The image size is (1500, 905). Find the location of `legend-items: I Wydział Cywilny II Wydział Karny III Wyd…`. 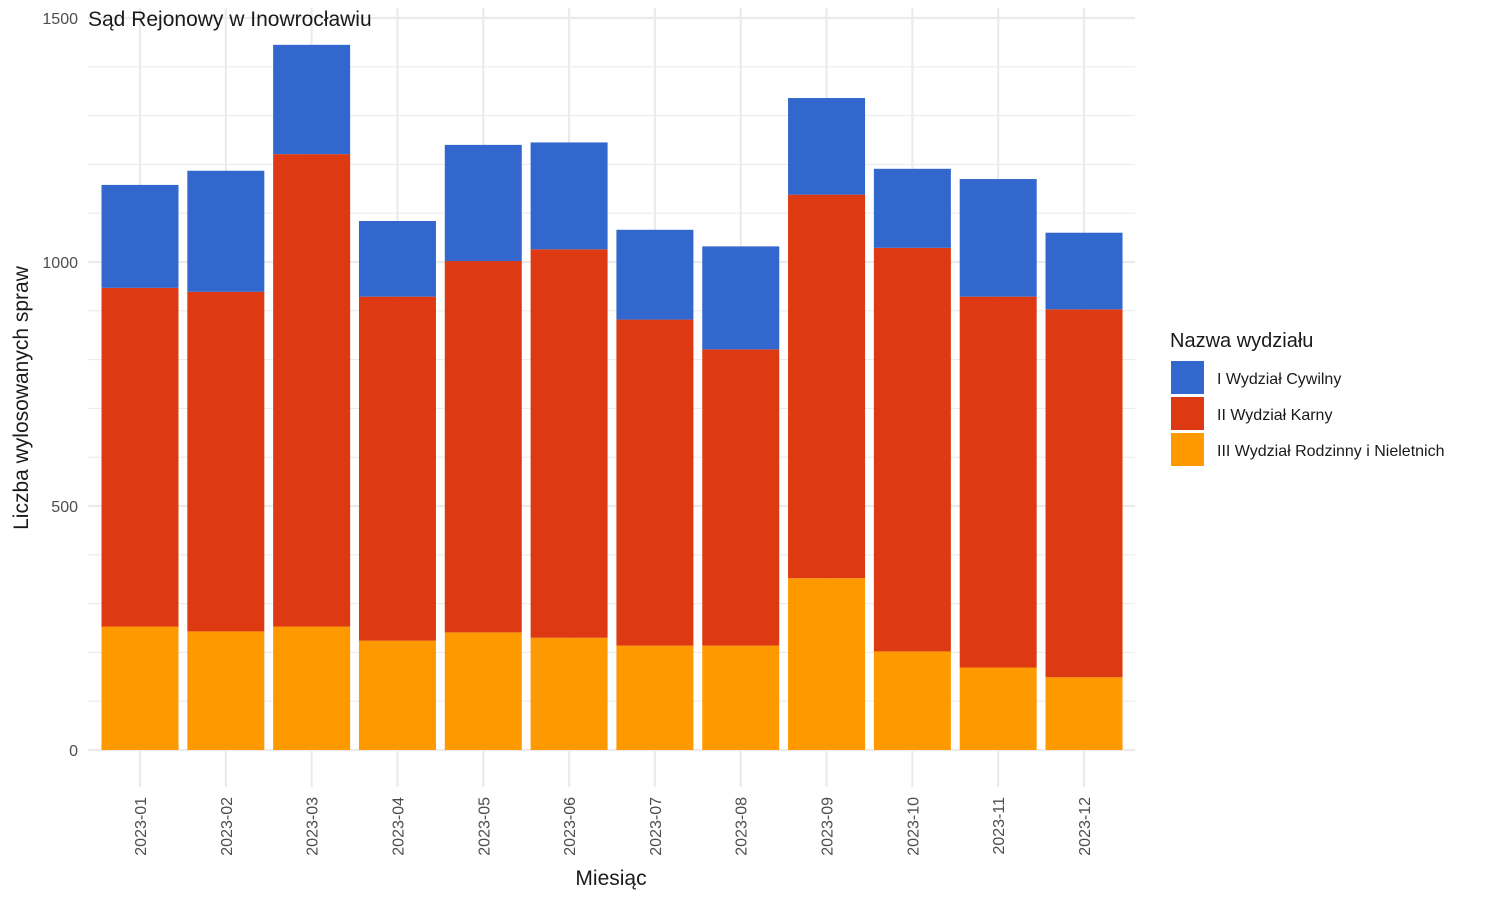

legend-items: I Wydział Cywilny II Wydział Karny III Wyd… is located at coordinates (1308, 413).